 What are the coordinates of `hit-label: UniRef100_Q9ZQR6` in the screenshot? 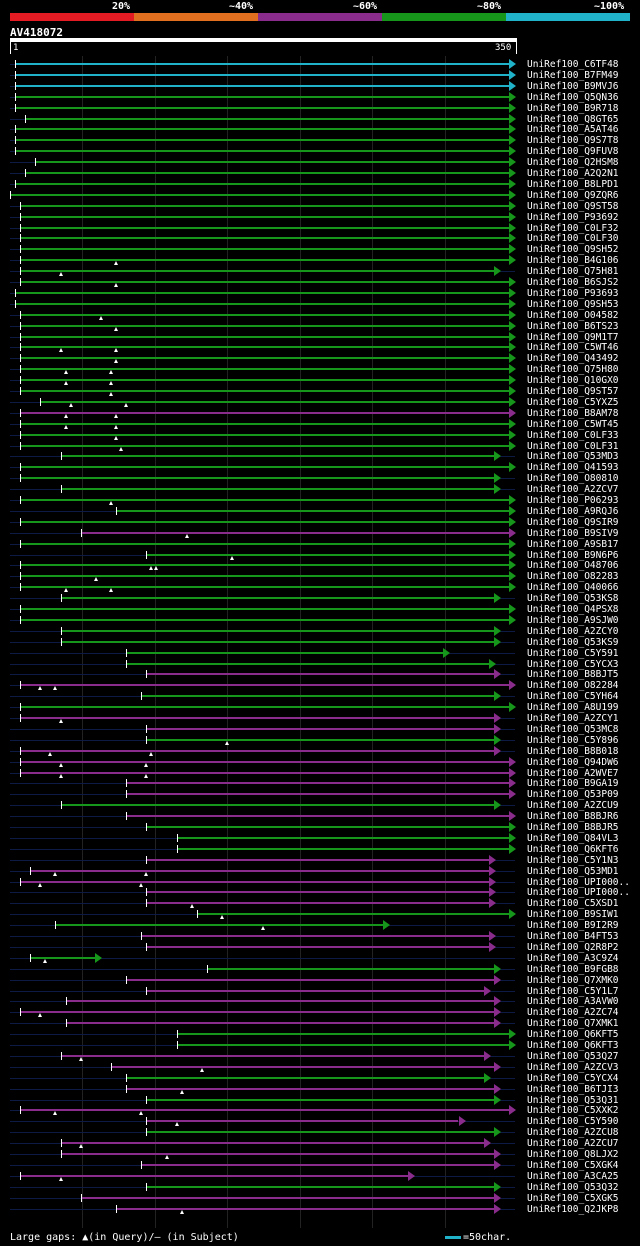 It's located at (573, 195).